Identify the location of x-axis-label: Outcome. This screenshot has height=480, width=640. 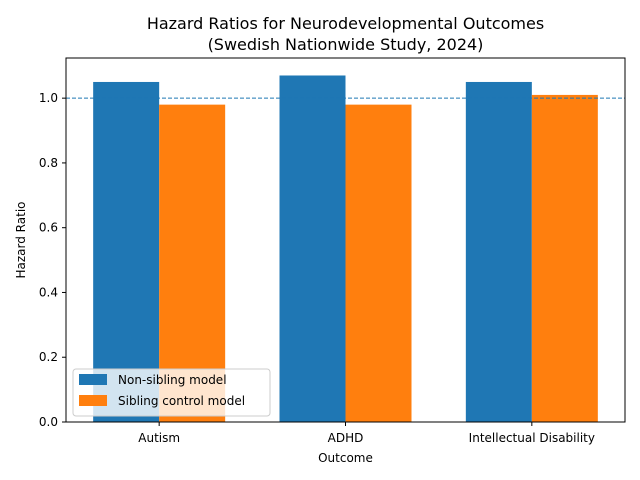
(345, 458).